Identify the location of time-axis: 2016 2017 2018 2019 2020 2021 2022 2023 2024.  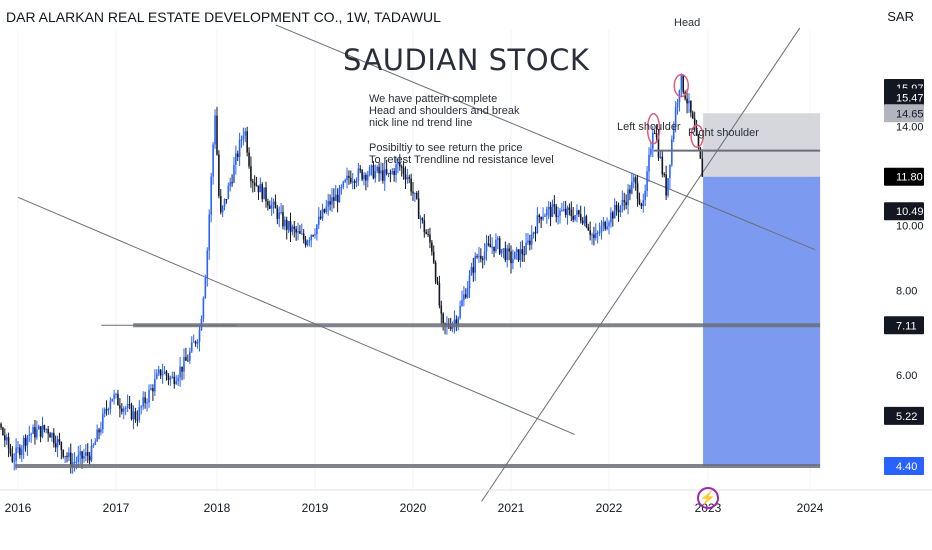
(466, 502).